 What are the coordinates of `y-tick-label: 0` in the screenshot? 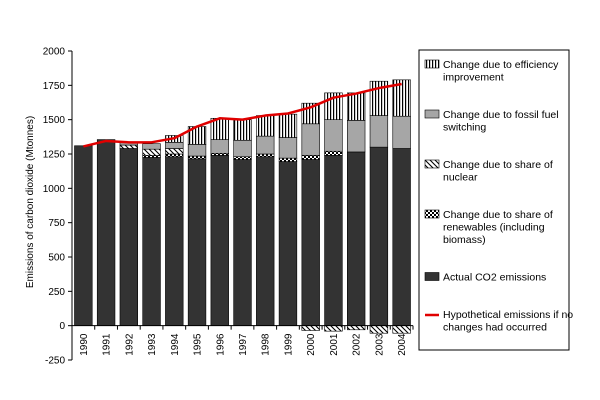 It's located at (62, 326).